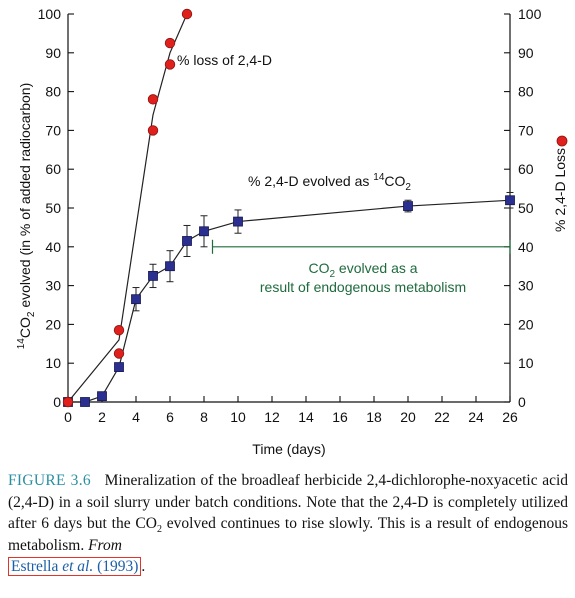 The width and height of the screenshot is (575, 598). I want to click on evolved-label-prefix: % 2,4-D evolved as, so click(310, 181).